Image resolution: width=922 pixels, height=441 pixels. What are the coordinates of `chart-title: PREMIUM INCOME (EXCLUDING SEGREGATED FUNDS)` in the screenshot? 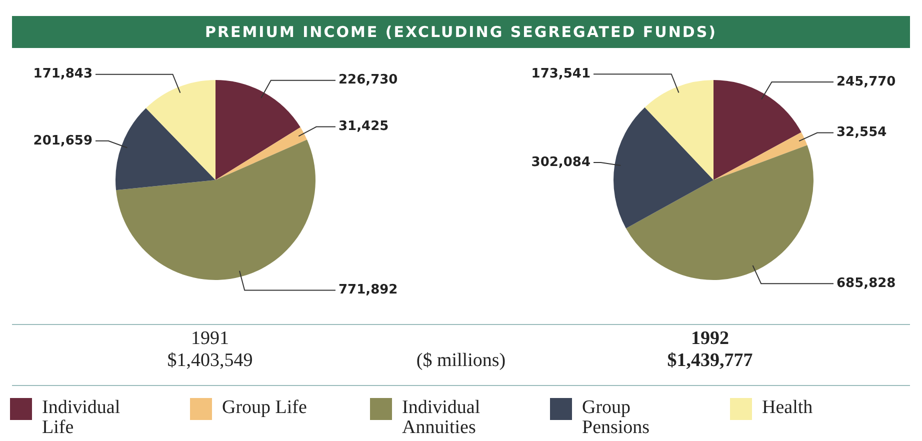 It's located at (461, 32).